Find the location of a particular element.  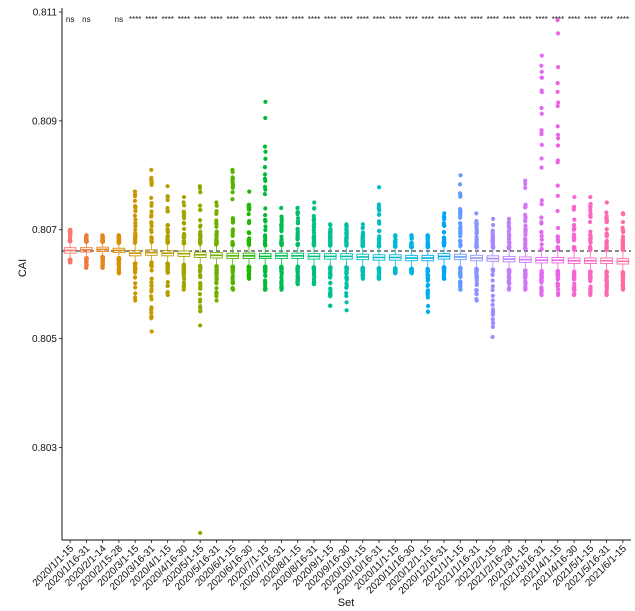

significance-label: ns is located at coordinates (119, 19).